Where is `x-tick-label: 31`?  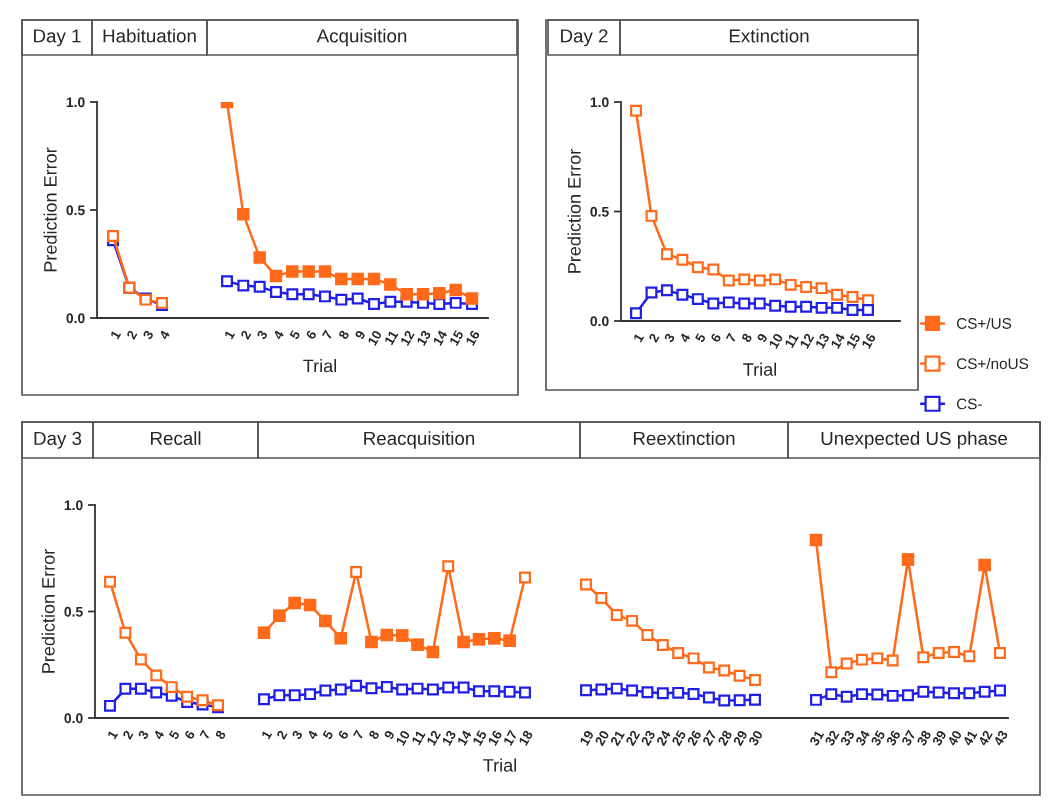
x-tick-label: 31 is located at coordinates (817, 738).